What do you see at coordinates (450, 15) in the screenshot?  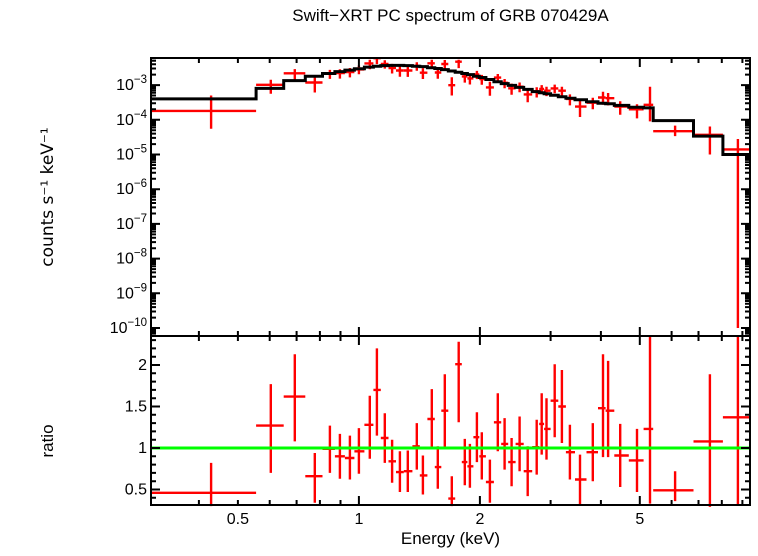 I see `chart-title: Swift−XRT PC spectrum of GRB 070429A` at bounding box center [450, 15].